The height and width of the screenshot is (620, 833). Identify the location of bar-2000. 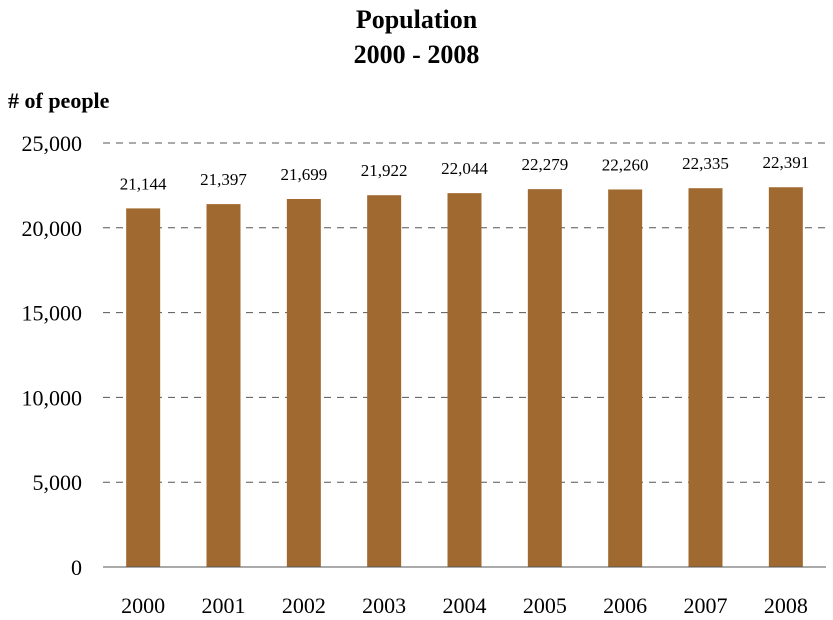
(143, 387).